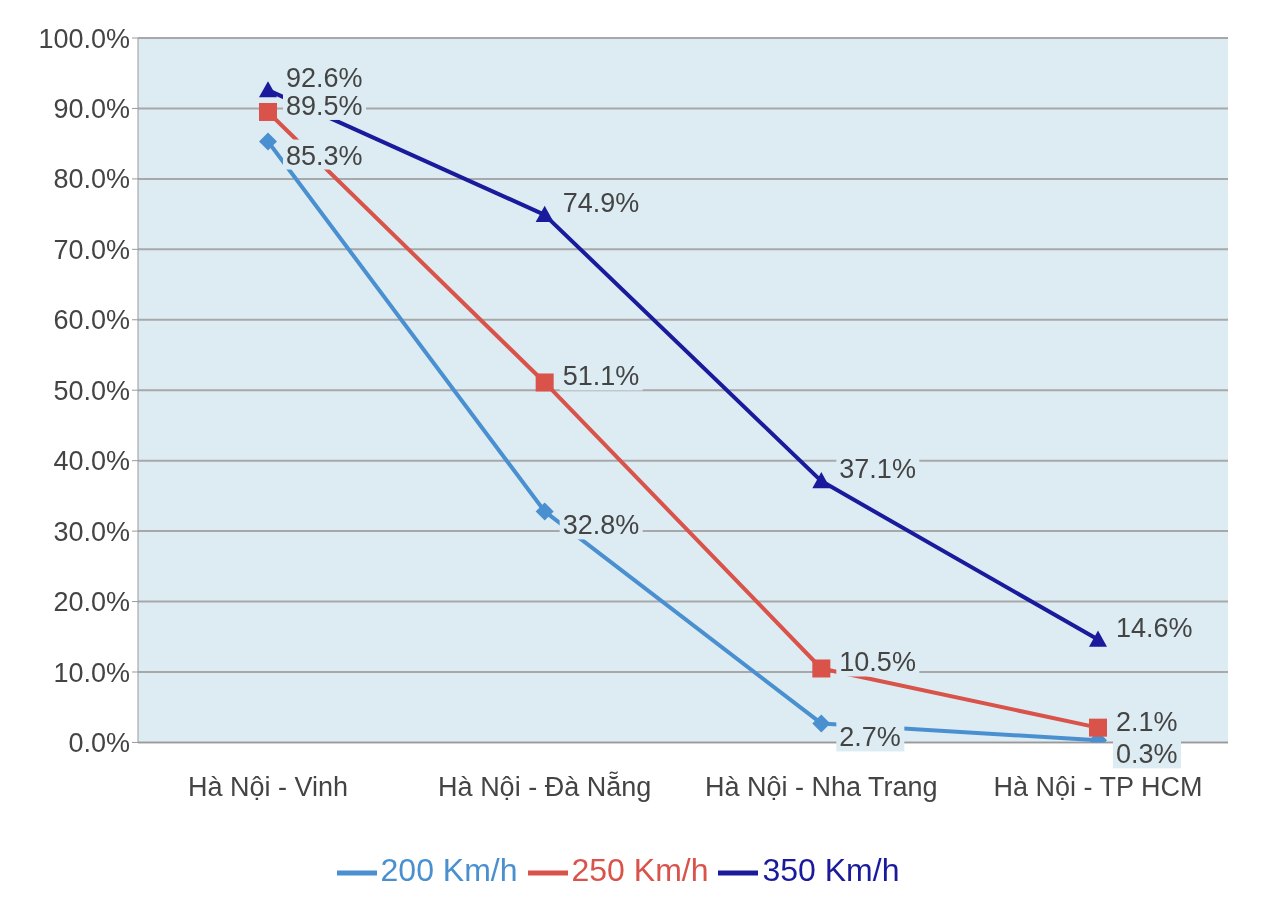 The height and width of the screenshot is (914, 1279). Describe the element at coordinates (831, 870) in the screenshot. I see `legend-label: 350 Km/h` at that location.